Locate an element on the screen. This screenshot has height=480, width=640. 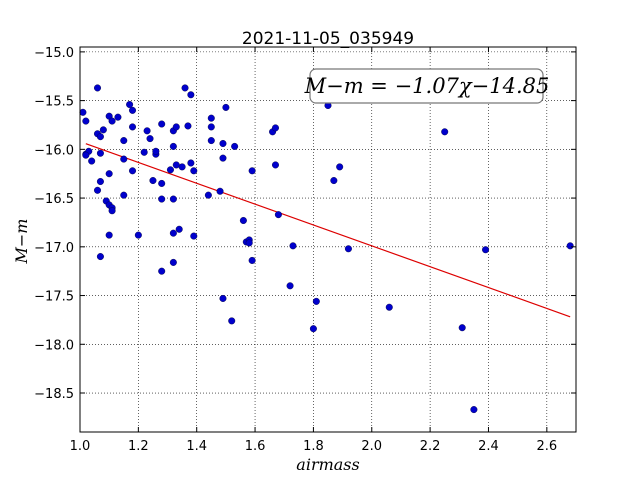
x-tick-label: 2.0 is located at coordinates (371, 446).